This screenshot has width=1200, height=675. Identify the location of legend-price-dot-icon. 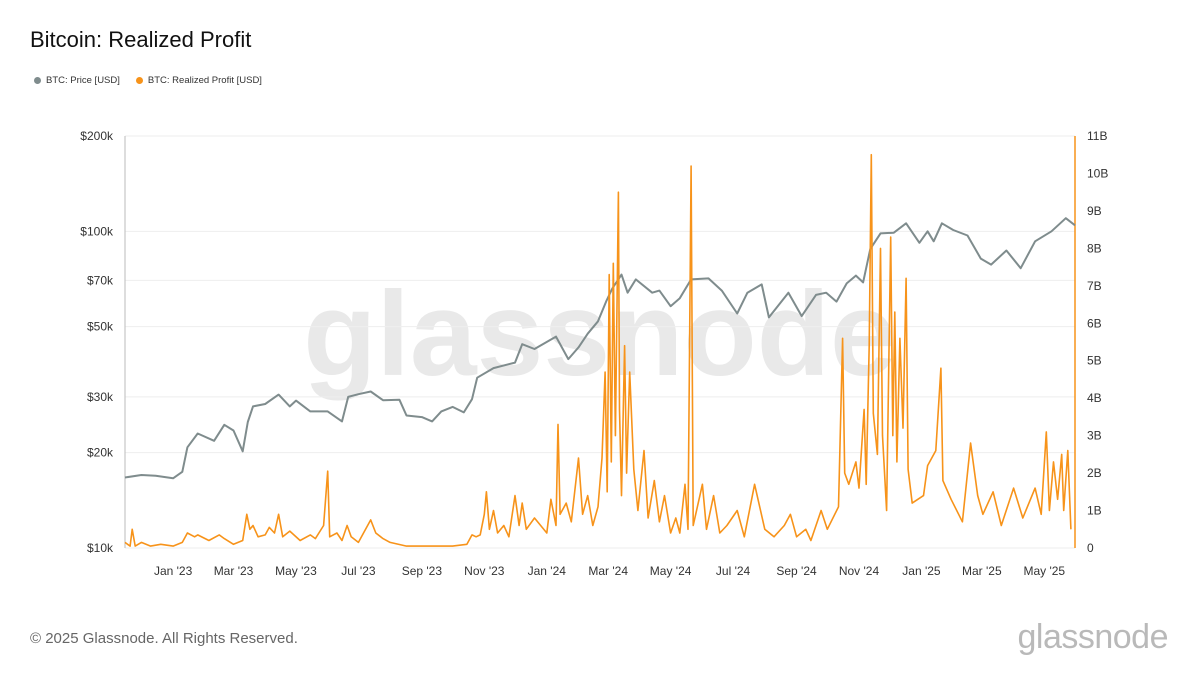
(37, 80).